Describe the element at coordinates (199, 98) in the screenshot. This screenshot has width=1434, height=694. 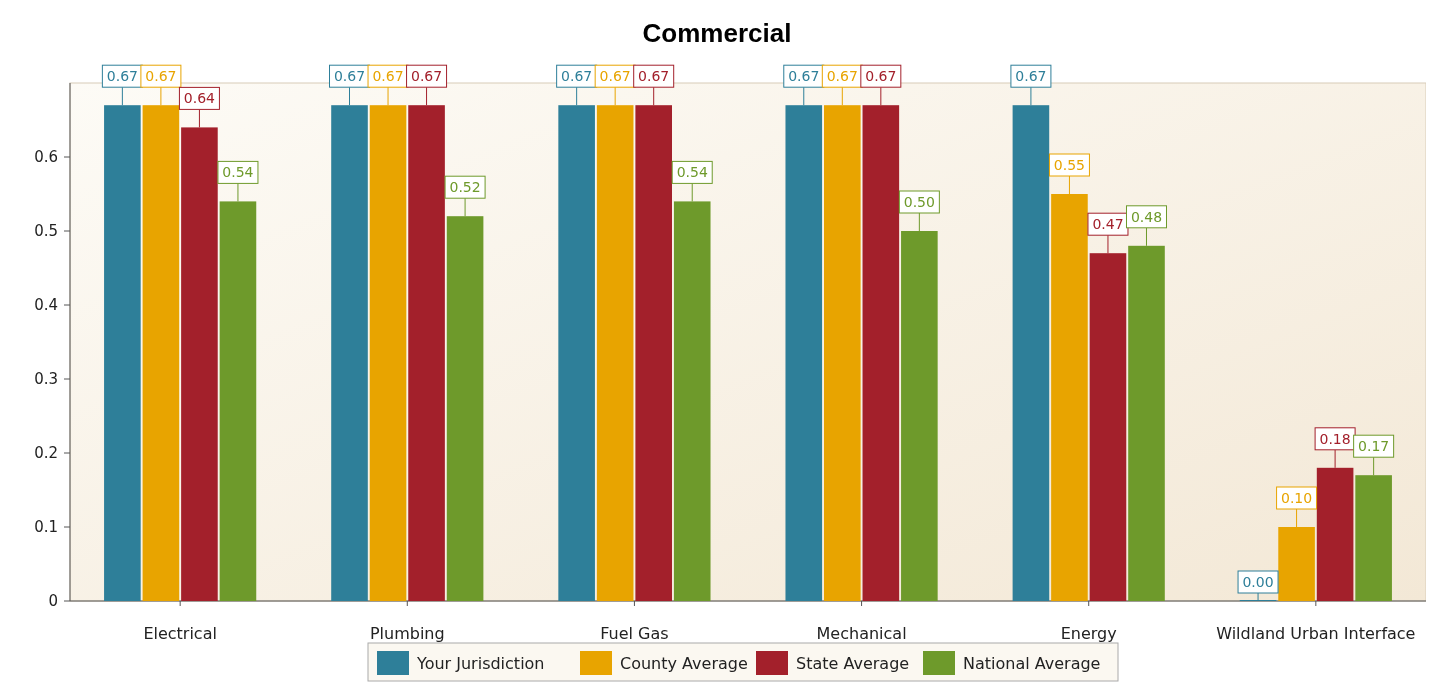
I see `data-label: 0.64` at that location.